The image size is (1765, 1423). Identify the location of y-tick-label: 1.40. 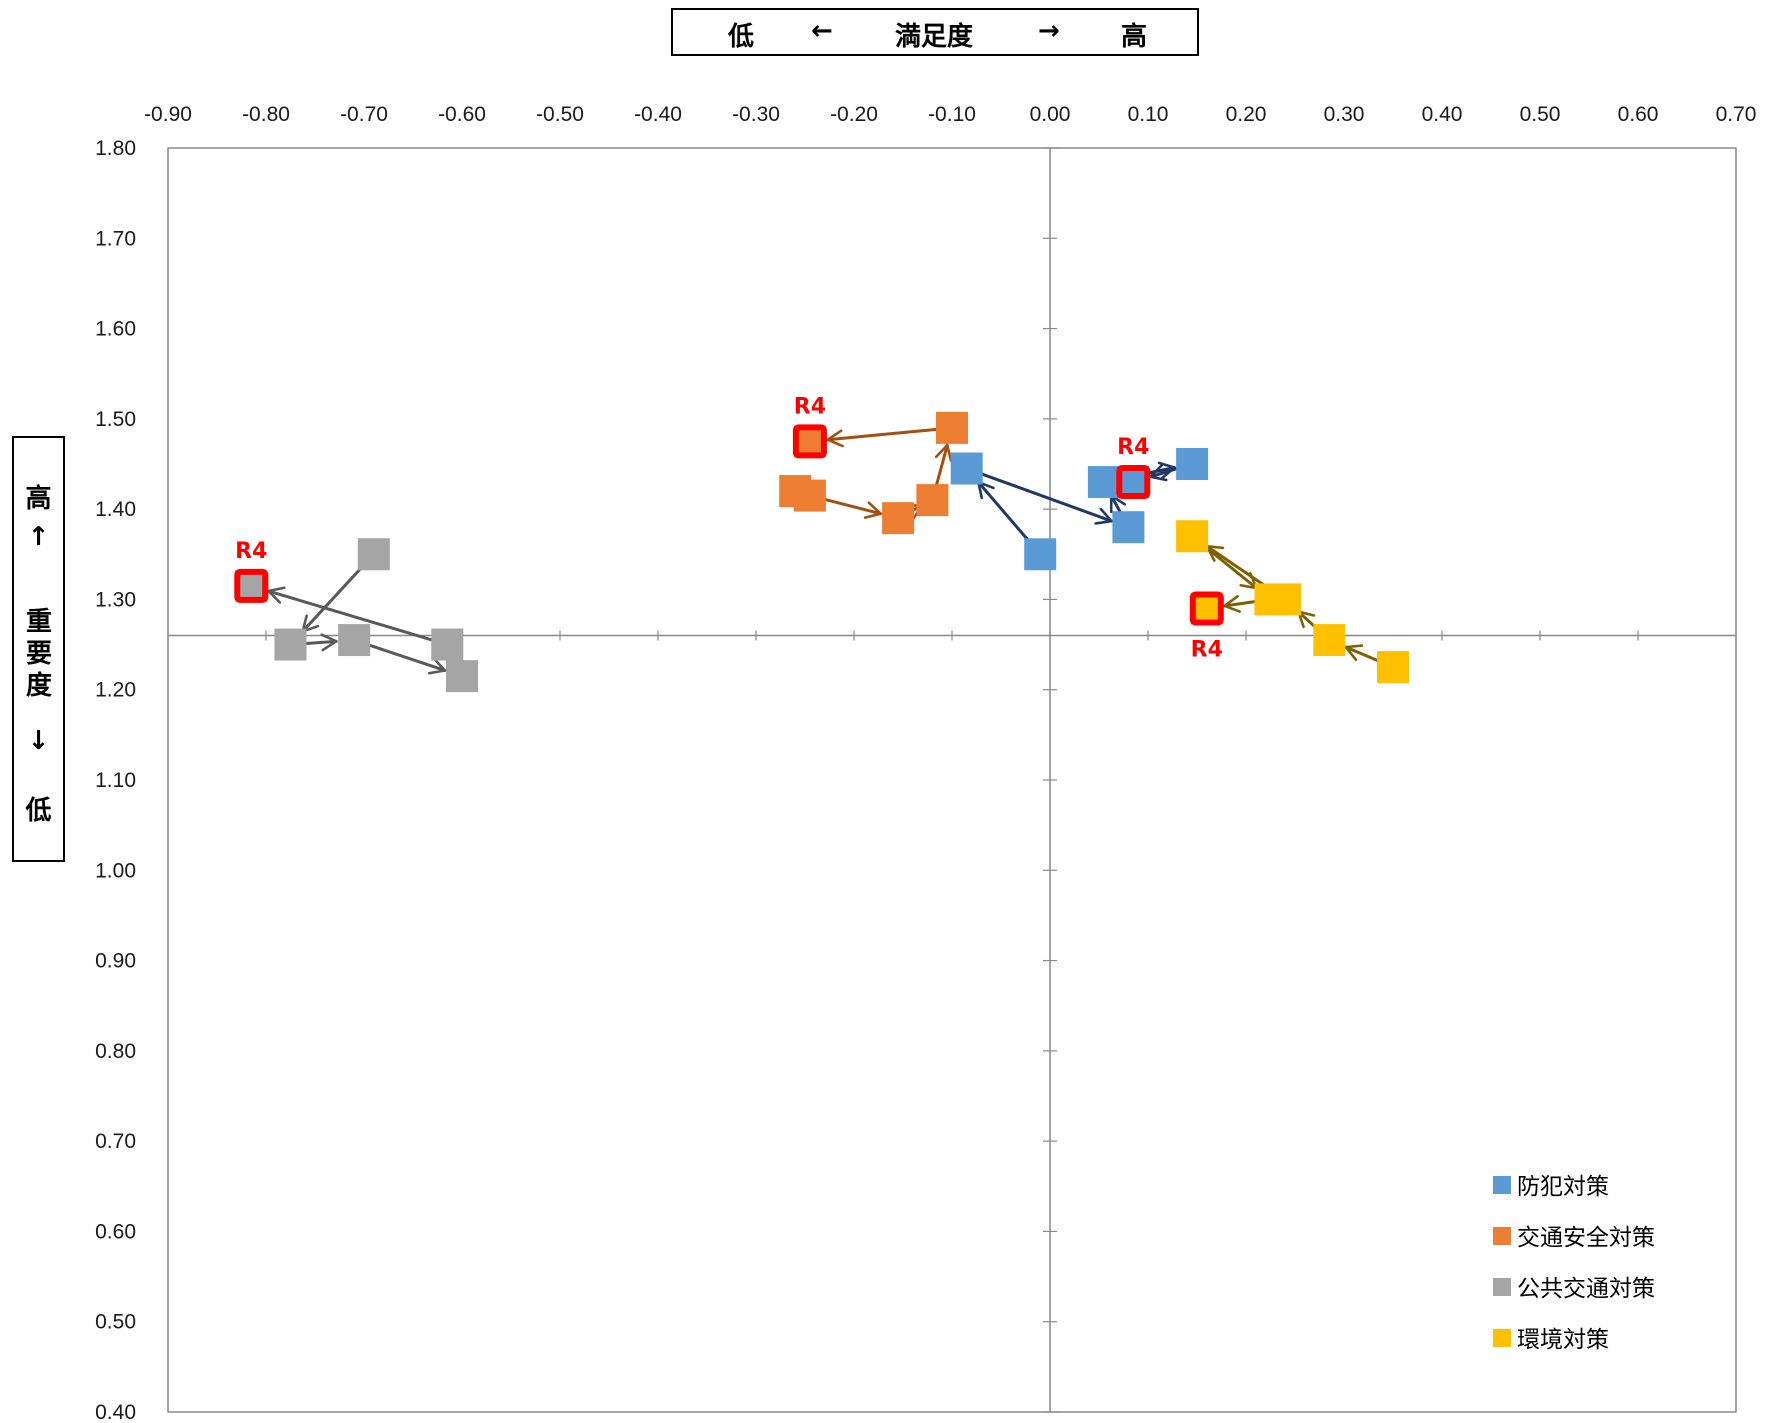
(115, 509).